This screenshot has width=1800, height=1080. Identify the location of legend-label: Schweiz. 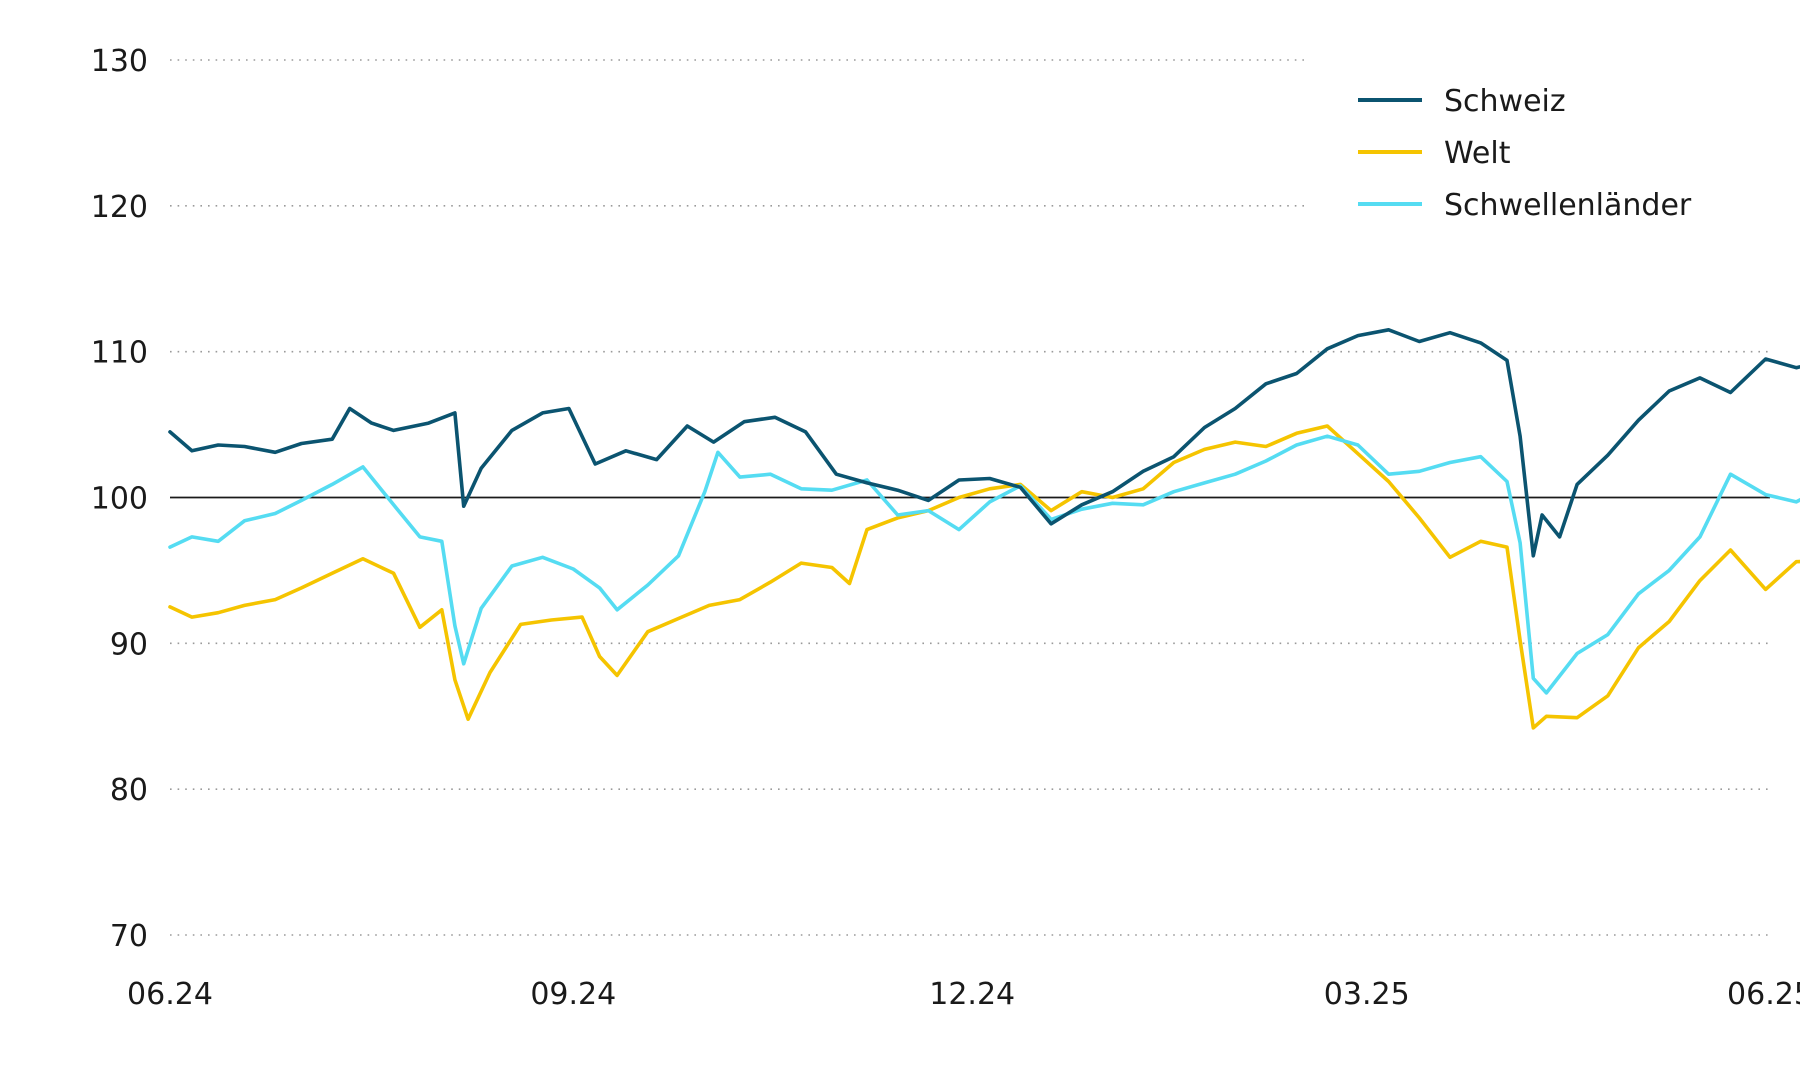
(1505, 101).